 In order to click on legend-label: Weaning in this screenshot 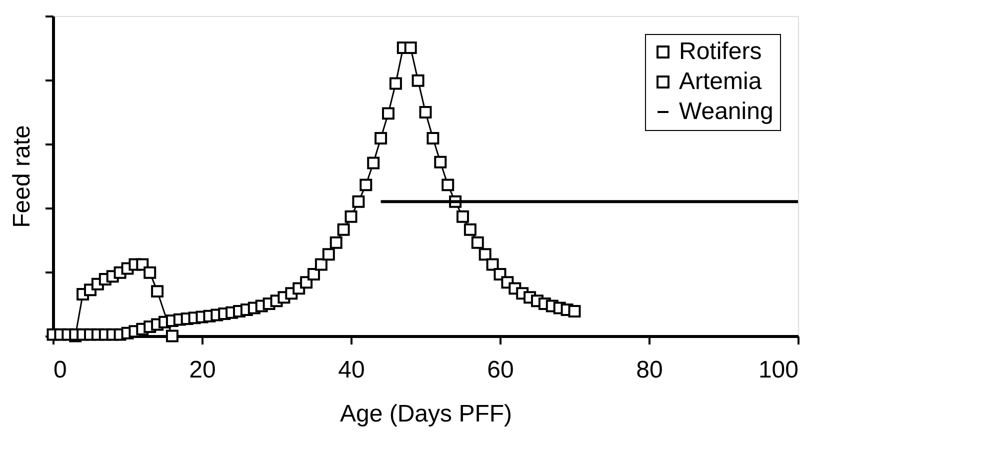, I will do `click(726, 111)`.